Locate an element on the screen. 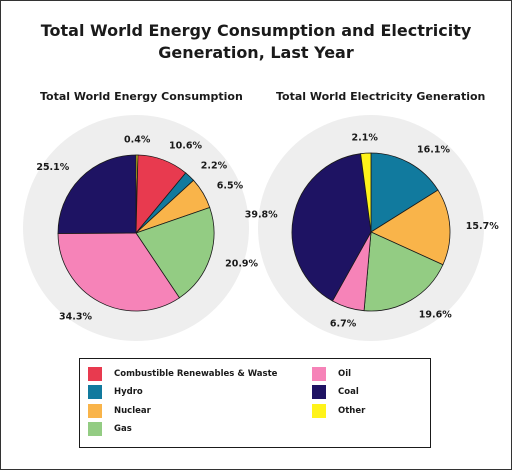 This screenshot has height=470, width=512. legend-label-hydro: Hydro is located at coordinates (128, 392).